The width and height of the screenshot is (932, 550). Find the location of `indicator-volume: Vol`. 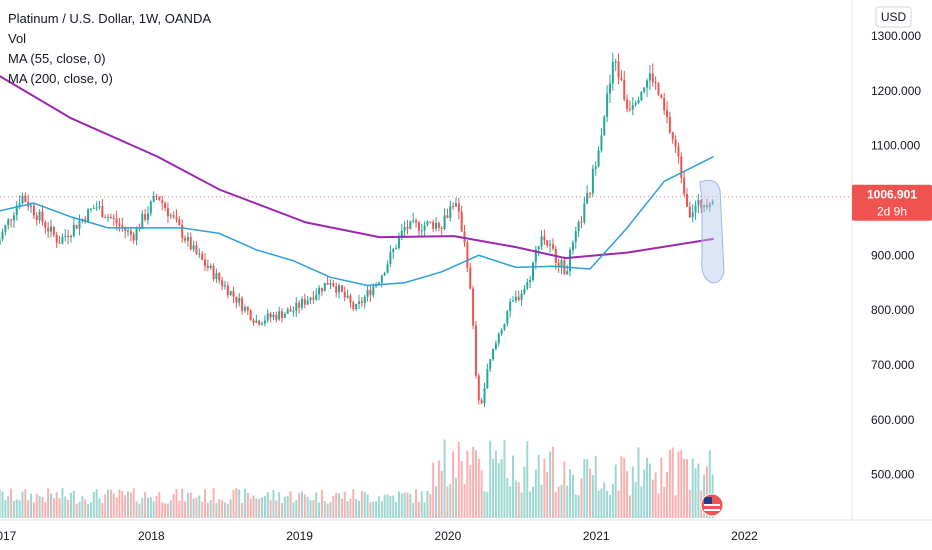

indicator-volume: Vol is located at coordinates (17, 38).